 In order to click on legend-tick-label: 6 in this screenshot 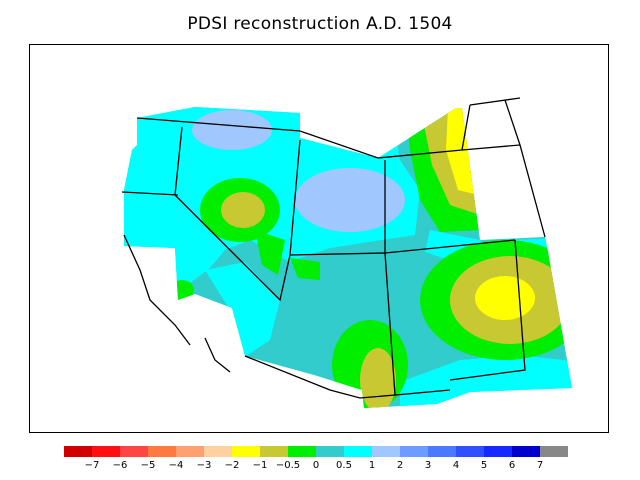, I will do `click(512, 465)`.